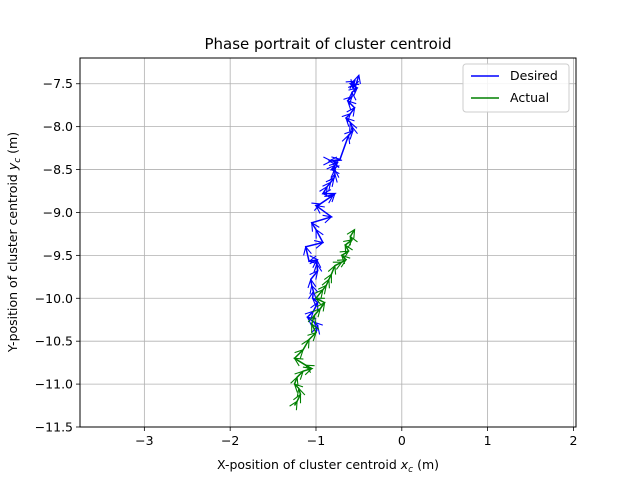 This screenshot has width=640, height=480. Describe the element at coordinates (58, 169) in the screenshot. I see `y-tick-label: −8.5` at that location.